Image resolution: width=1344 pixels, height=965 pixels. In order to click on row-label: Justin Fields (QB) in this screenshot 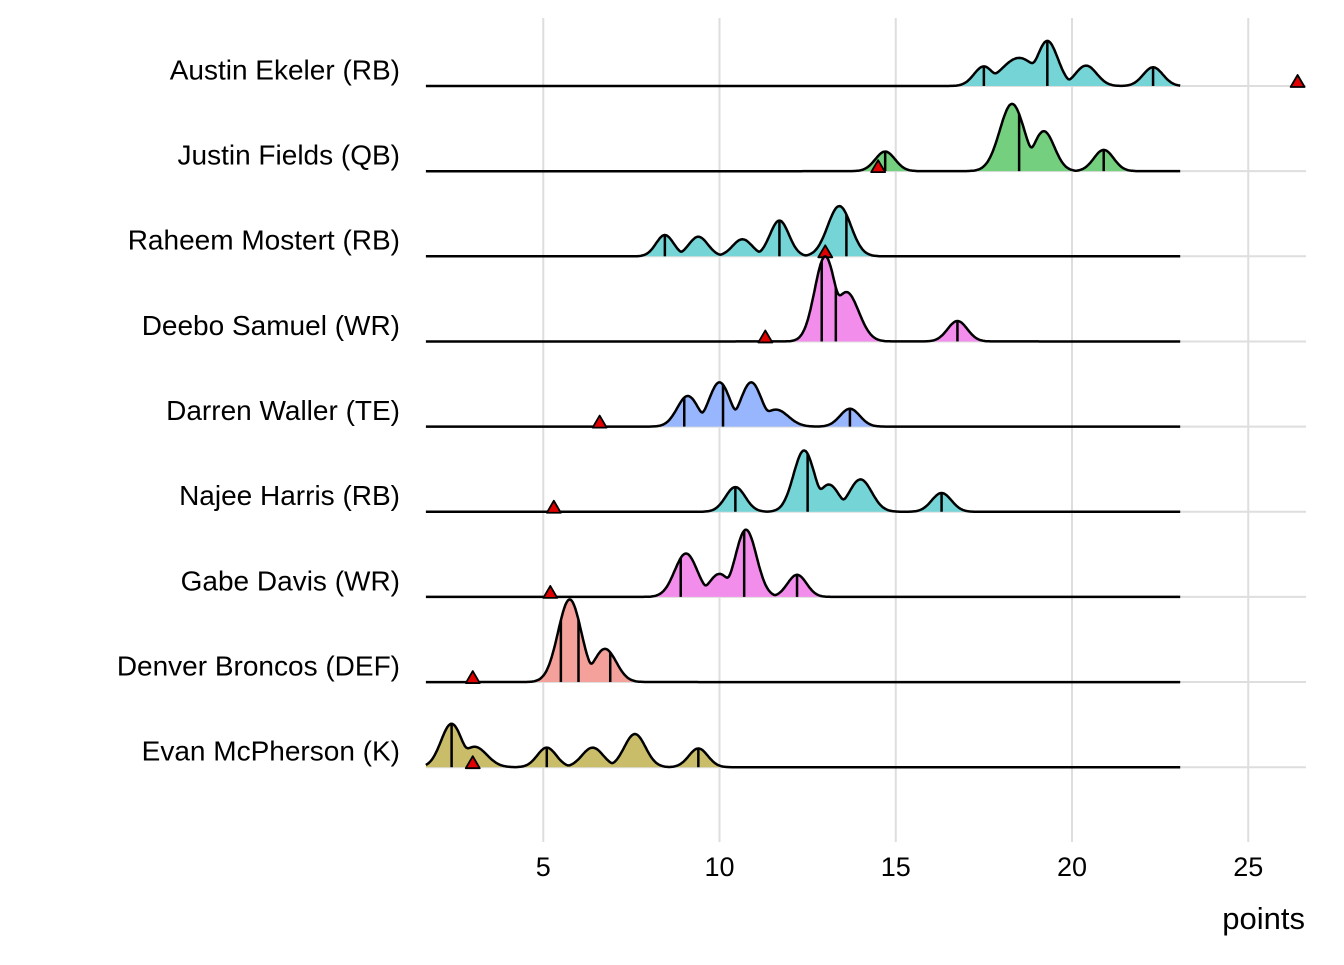, I will do `click(289, 155)`.